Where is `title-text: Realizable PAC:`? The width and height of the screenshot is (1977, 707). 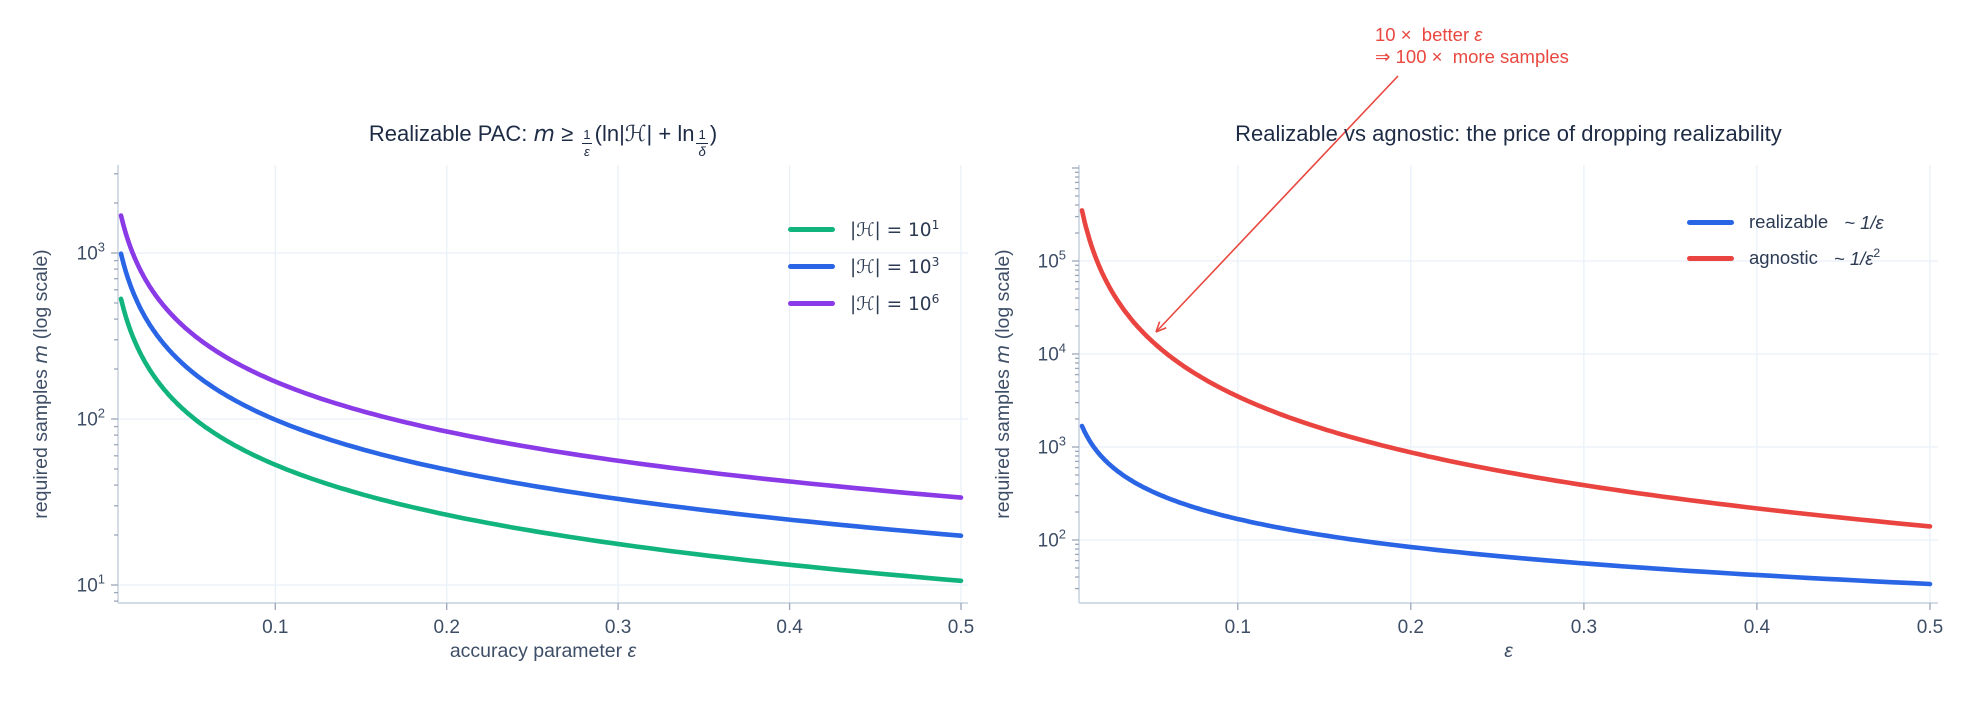 title-text: Realizable PAC: is located at coordinates (451, 133).